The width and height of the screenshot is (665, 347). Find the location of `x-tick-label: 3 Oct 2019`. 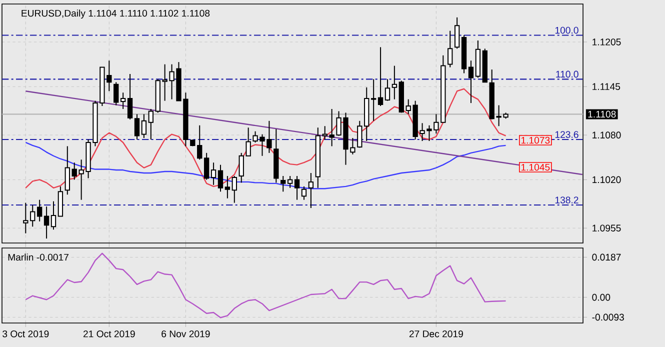

x-tick-label: 3 Oct 2019 is located at coordinates (25, 334).